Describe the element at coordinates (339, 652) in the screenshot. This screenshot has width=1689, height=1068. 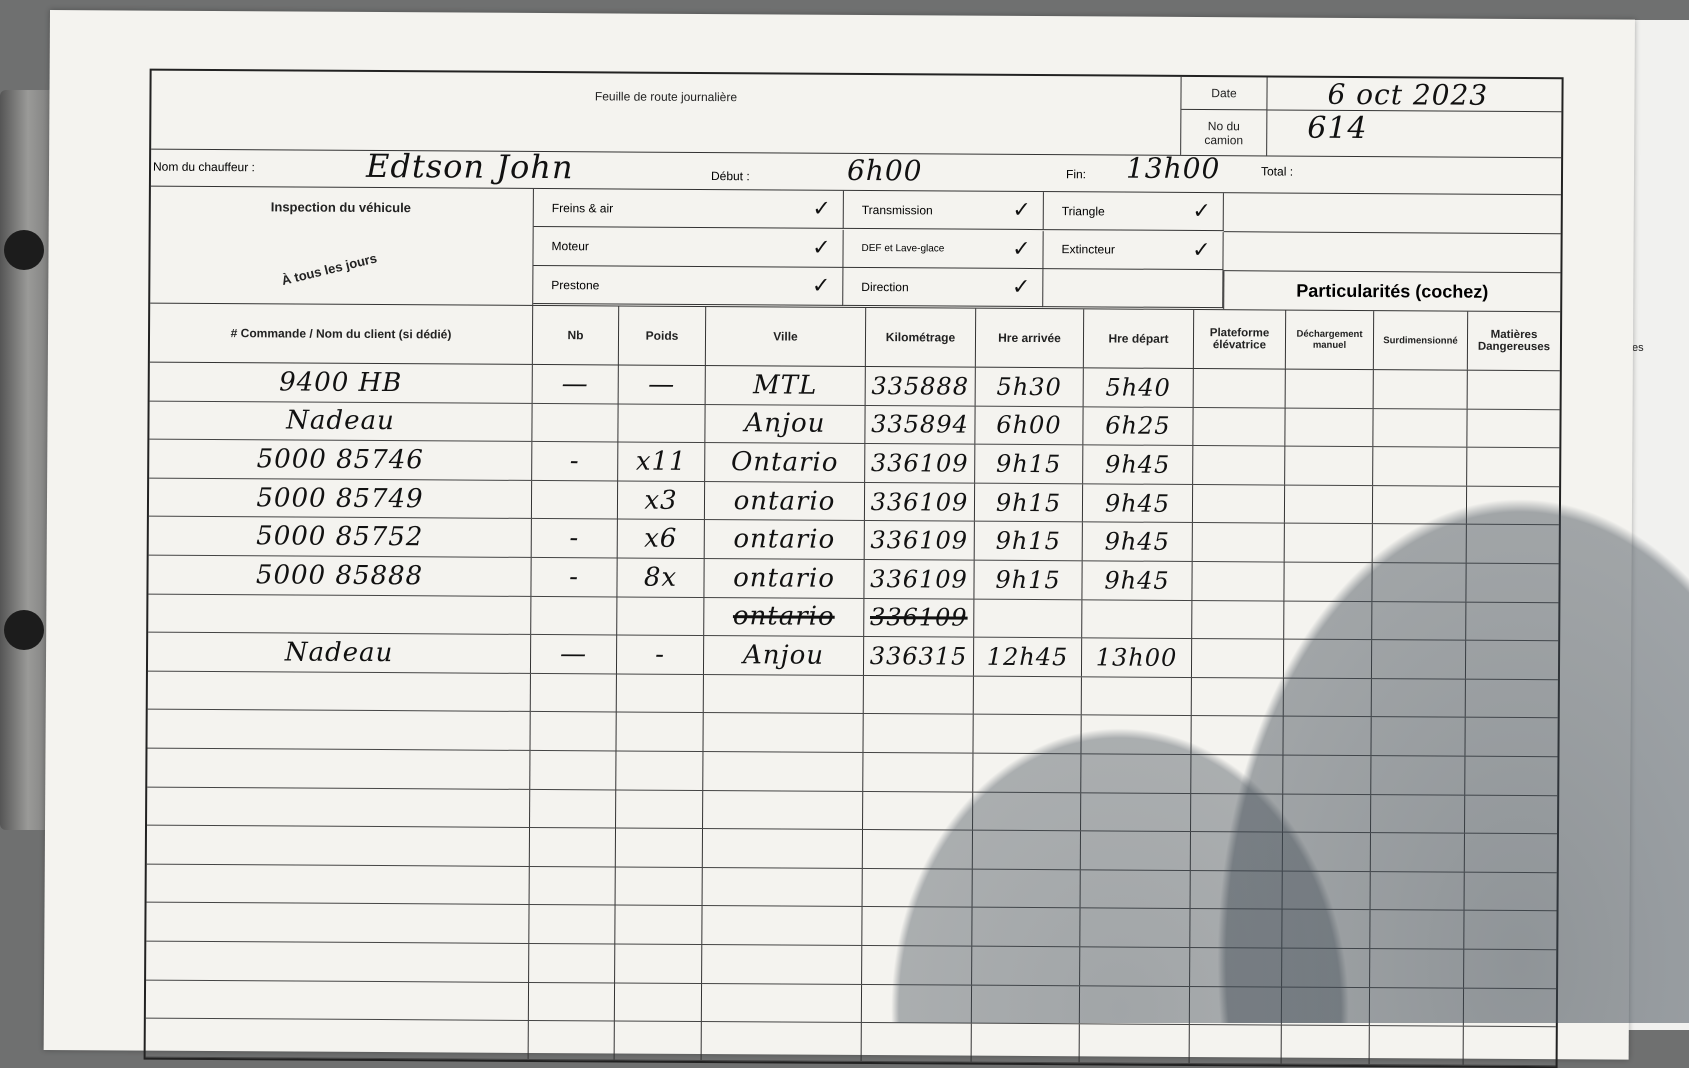
I see `cell-commande: Nadeau` at that location.